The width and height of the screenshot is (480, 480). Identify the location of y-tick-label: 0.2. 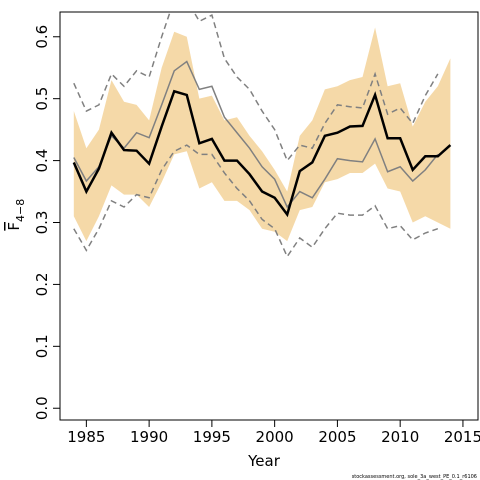
(42, 284).